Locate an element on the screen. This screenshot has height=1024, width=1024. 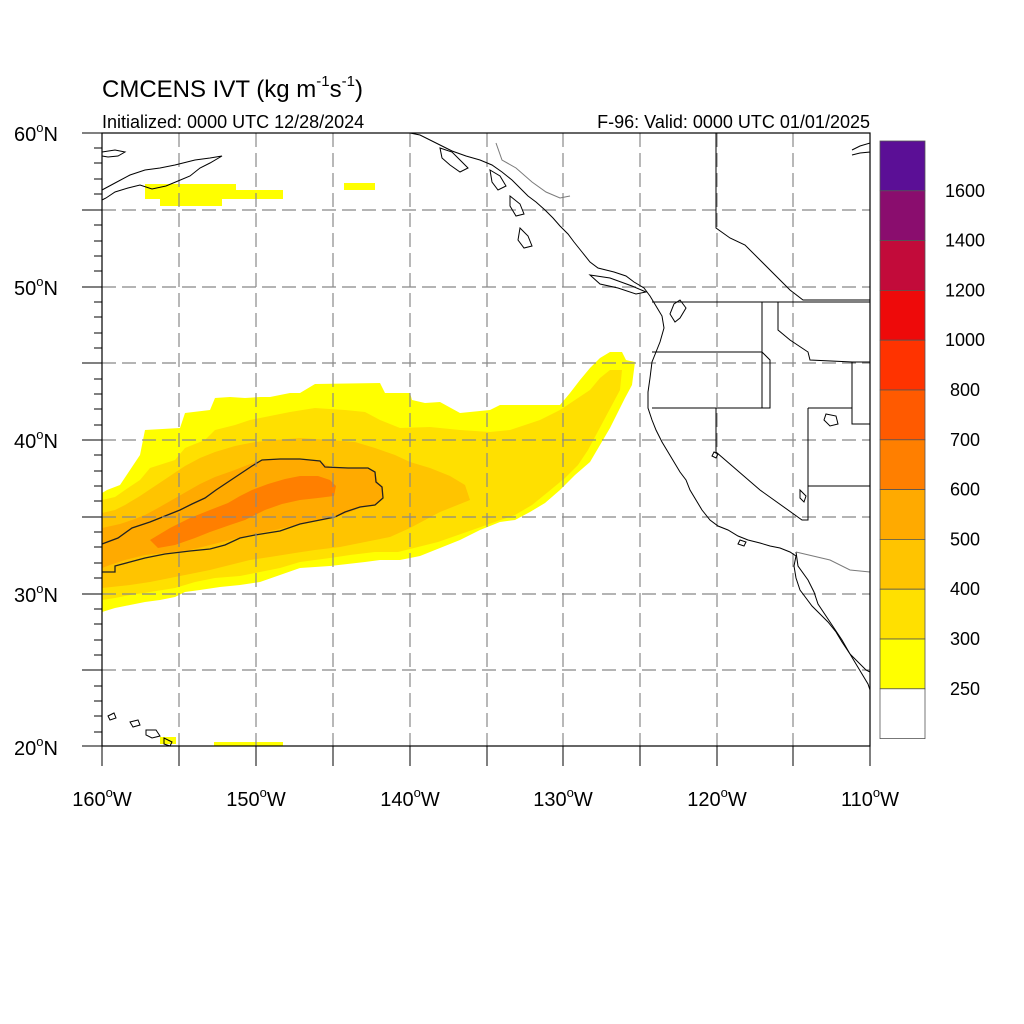
lat-label-40: 40oN is located at coordinates (36, 440).